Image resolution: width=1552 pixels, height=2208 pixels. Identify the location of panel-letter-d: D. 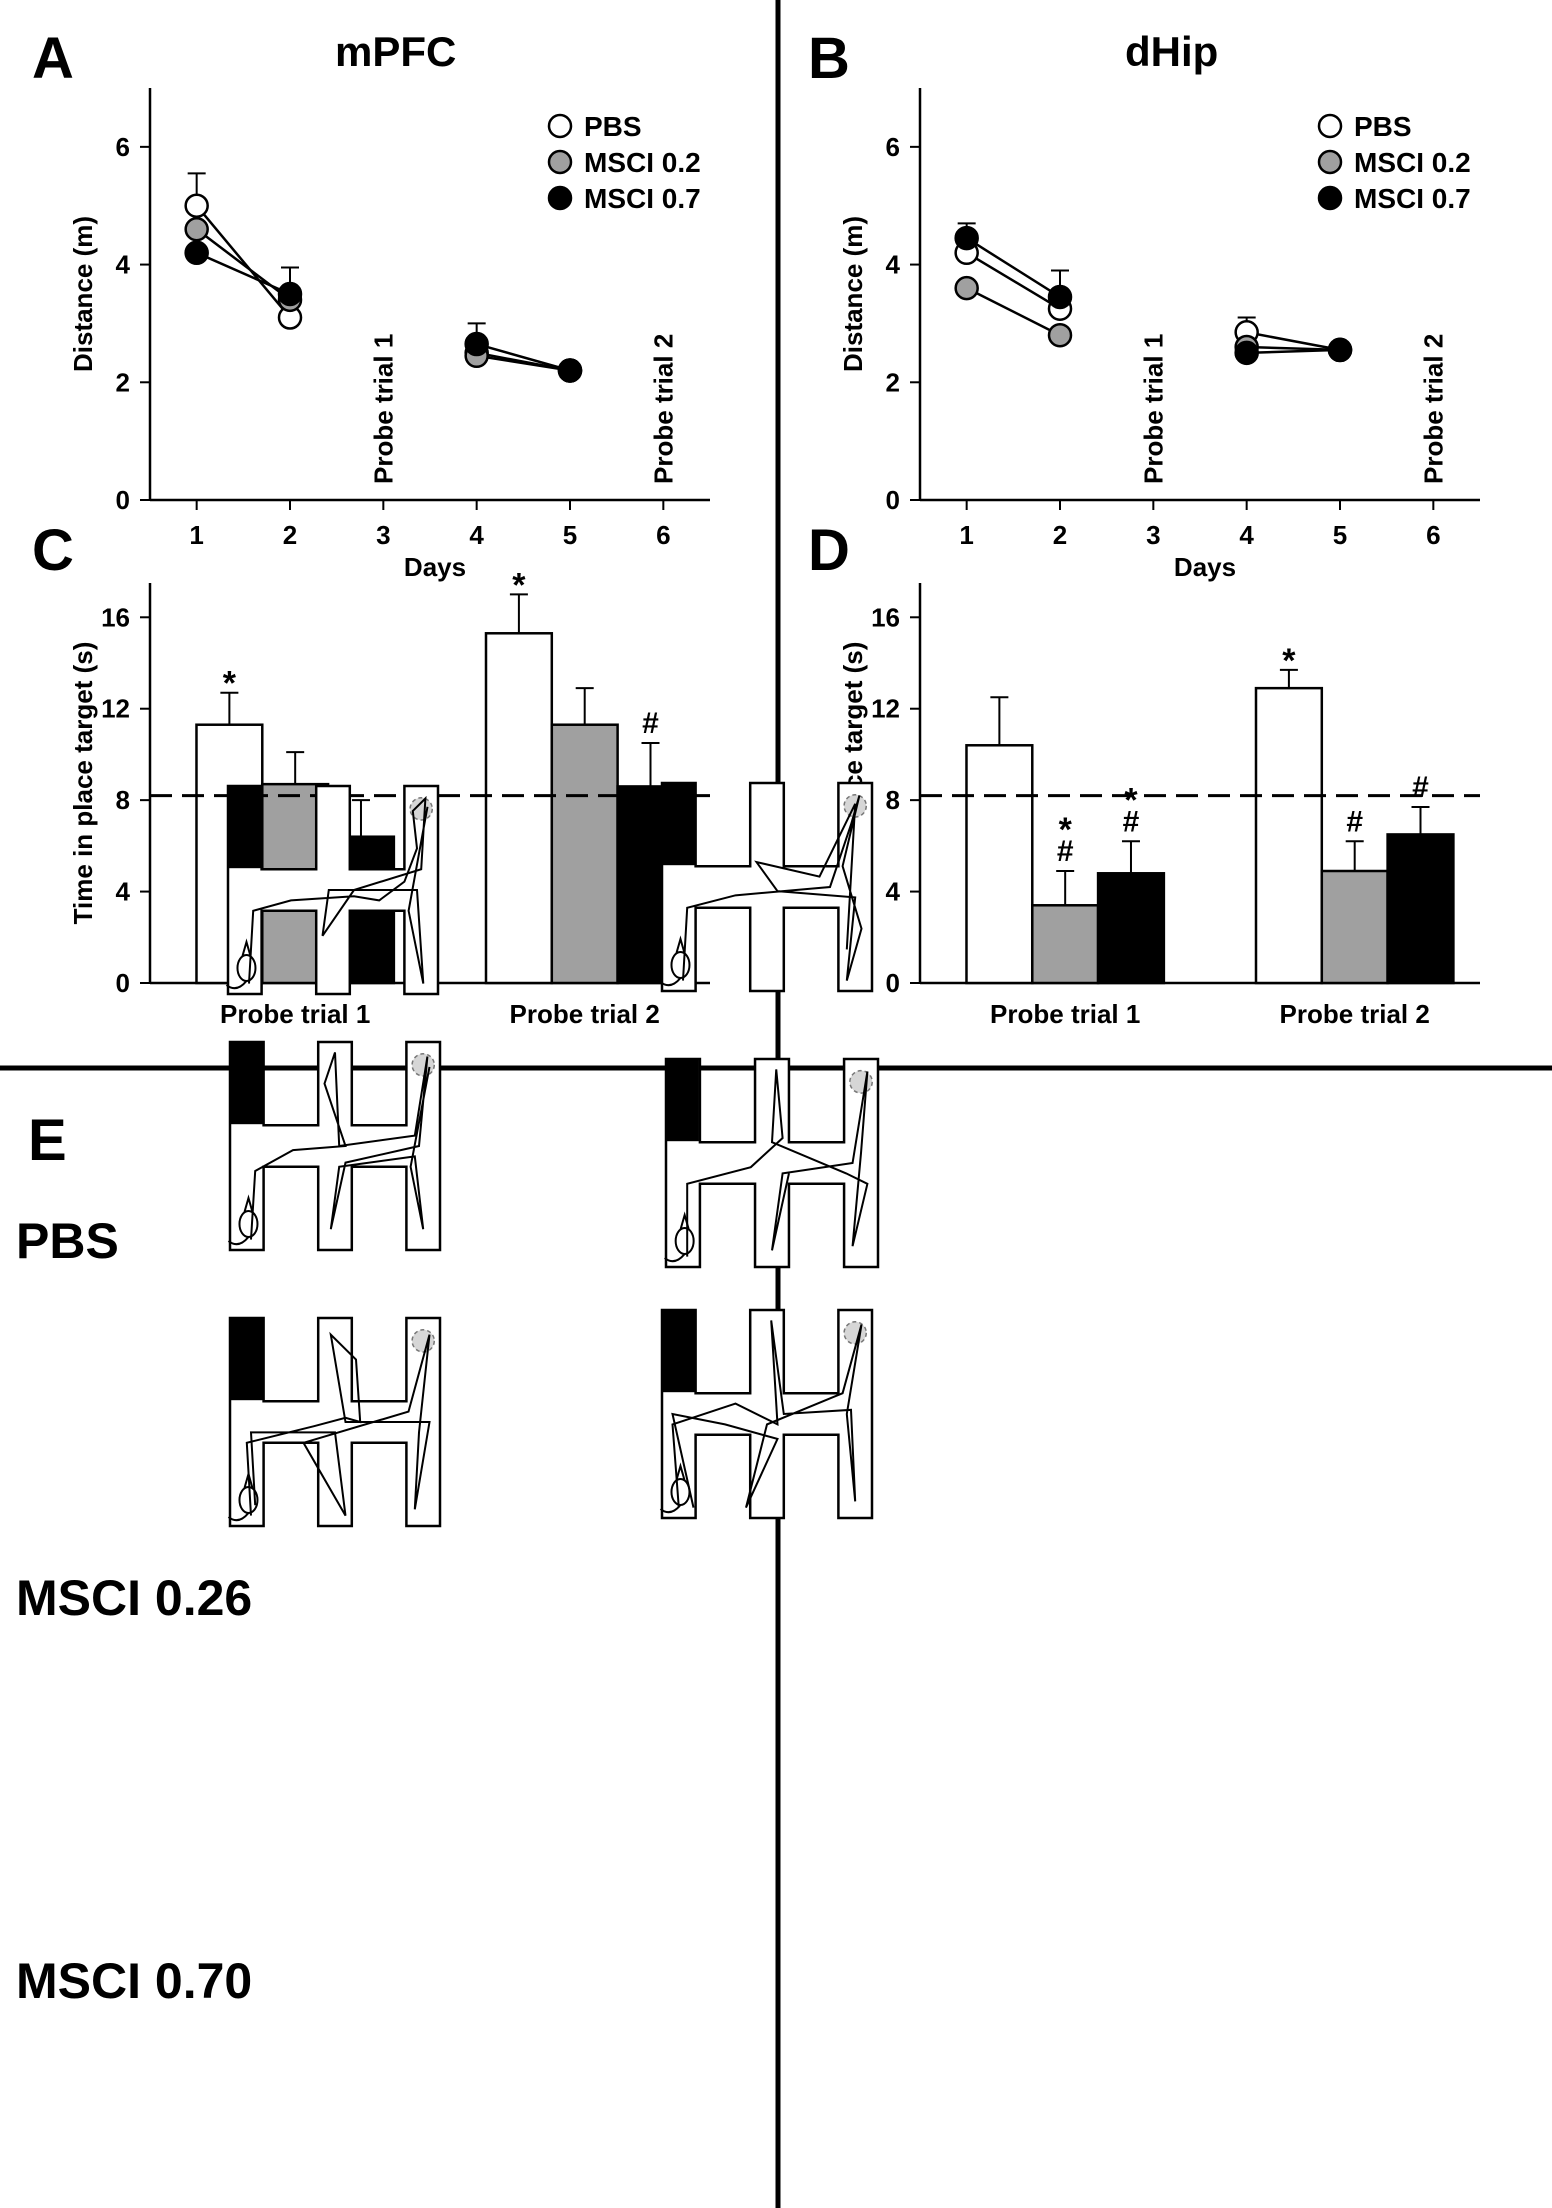
(829, 550).